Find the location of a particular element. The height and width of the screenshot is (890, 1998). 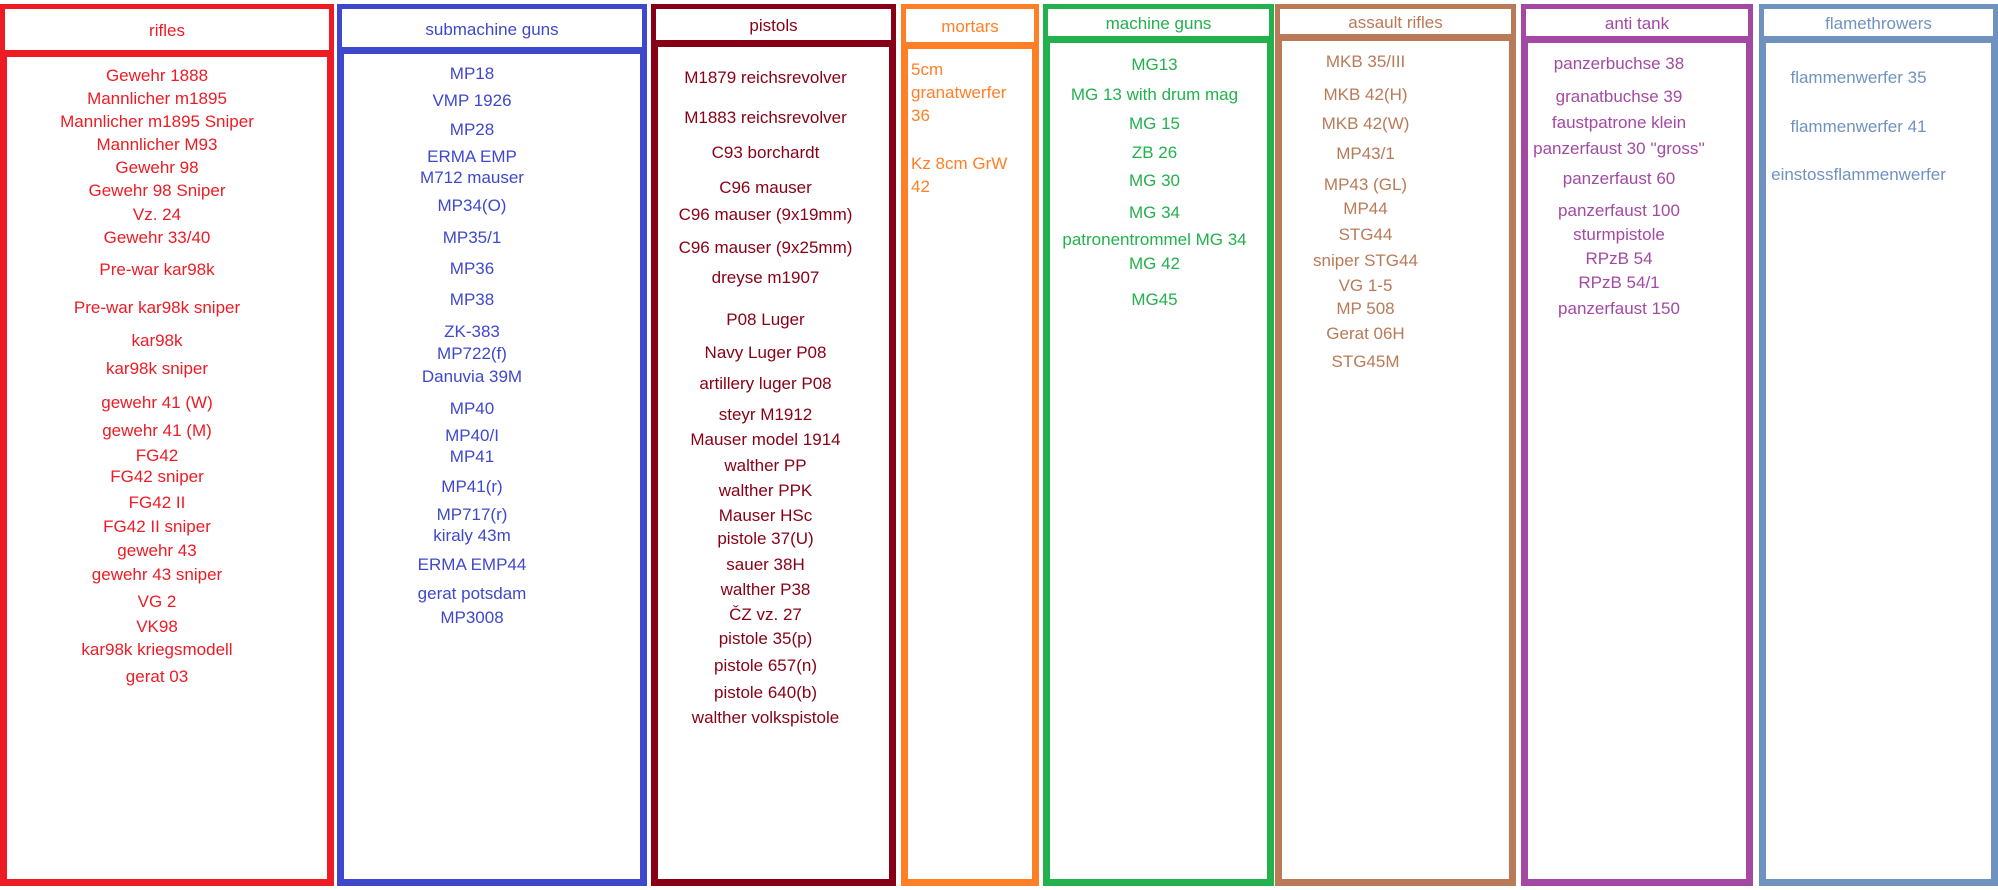

list-item: Gewehr 98 Sniper is located at coordinates (157, 190).